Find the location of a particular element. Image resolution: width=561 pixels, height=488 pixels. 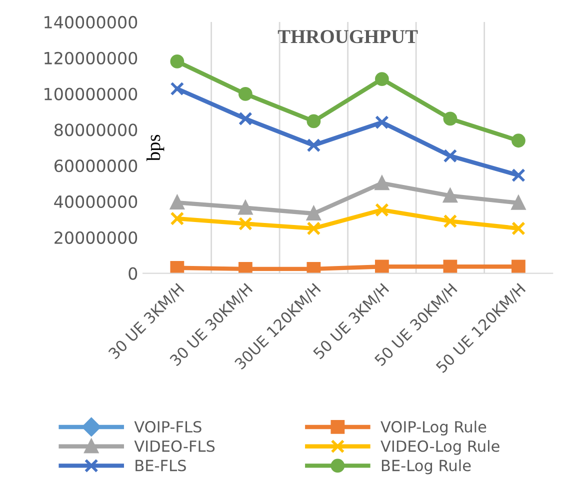

y-tick-label: 40000000 is located at coordinates (96, 201).